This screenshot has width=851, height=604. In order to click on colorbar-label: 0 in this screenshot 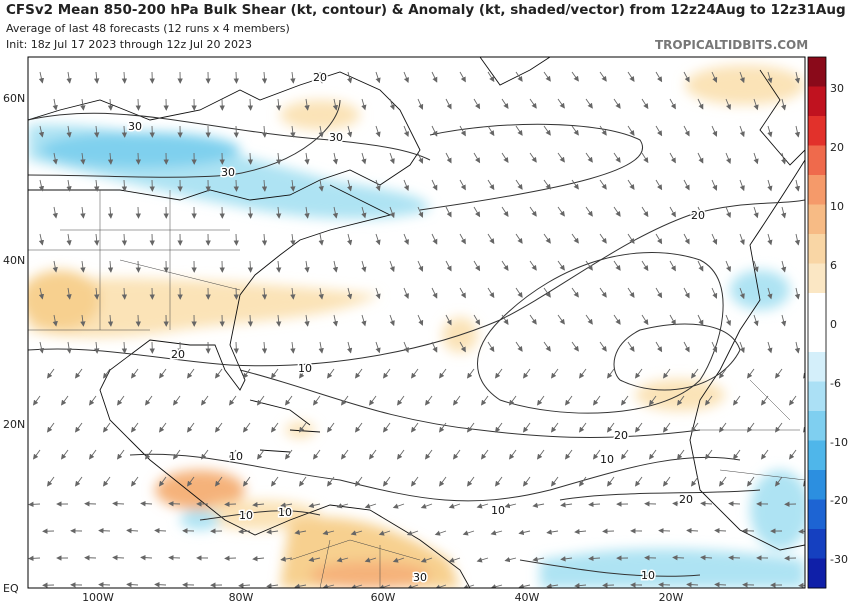, I will do `click(833, 324)`.